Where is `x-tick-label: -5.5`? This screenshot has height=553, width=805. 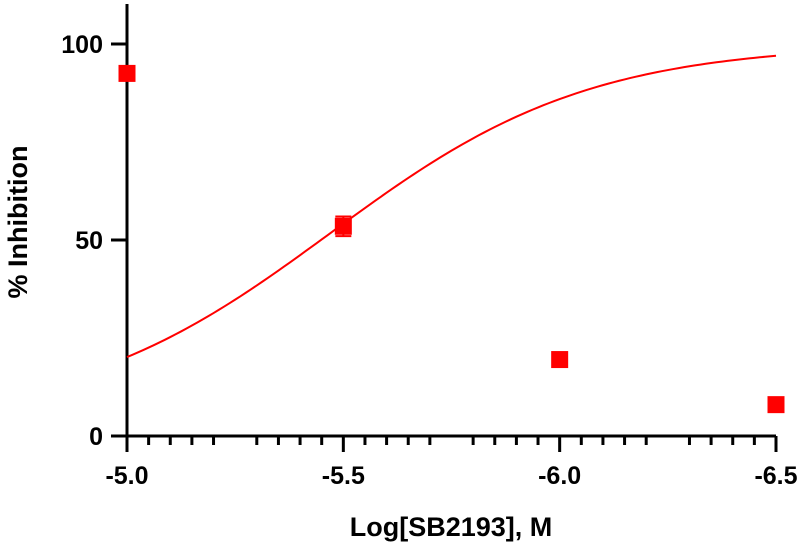
x-tick-label: -5.5 is located at coordinates (343, 476).